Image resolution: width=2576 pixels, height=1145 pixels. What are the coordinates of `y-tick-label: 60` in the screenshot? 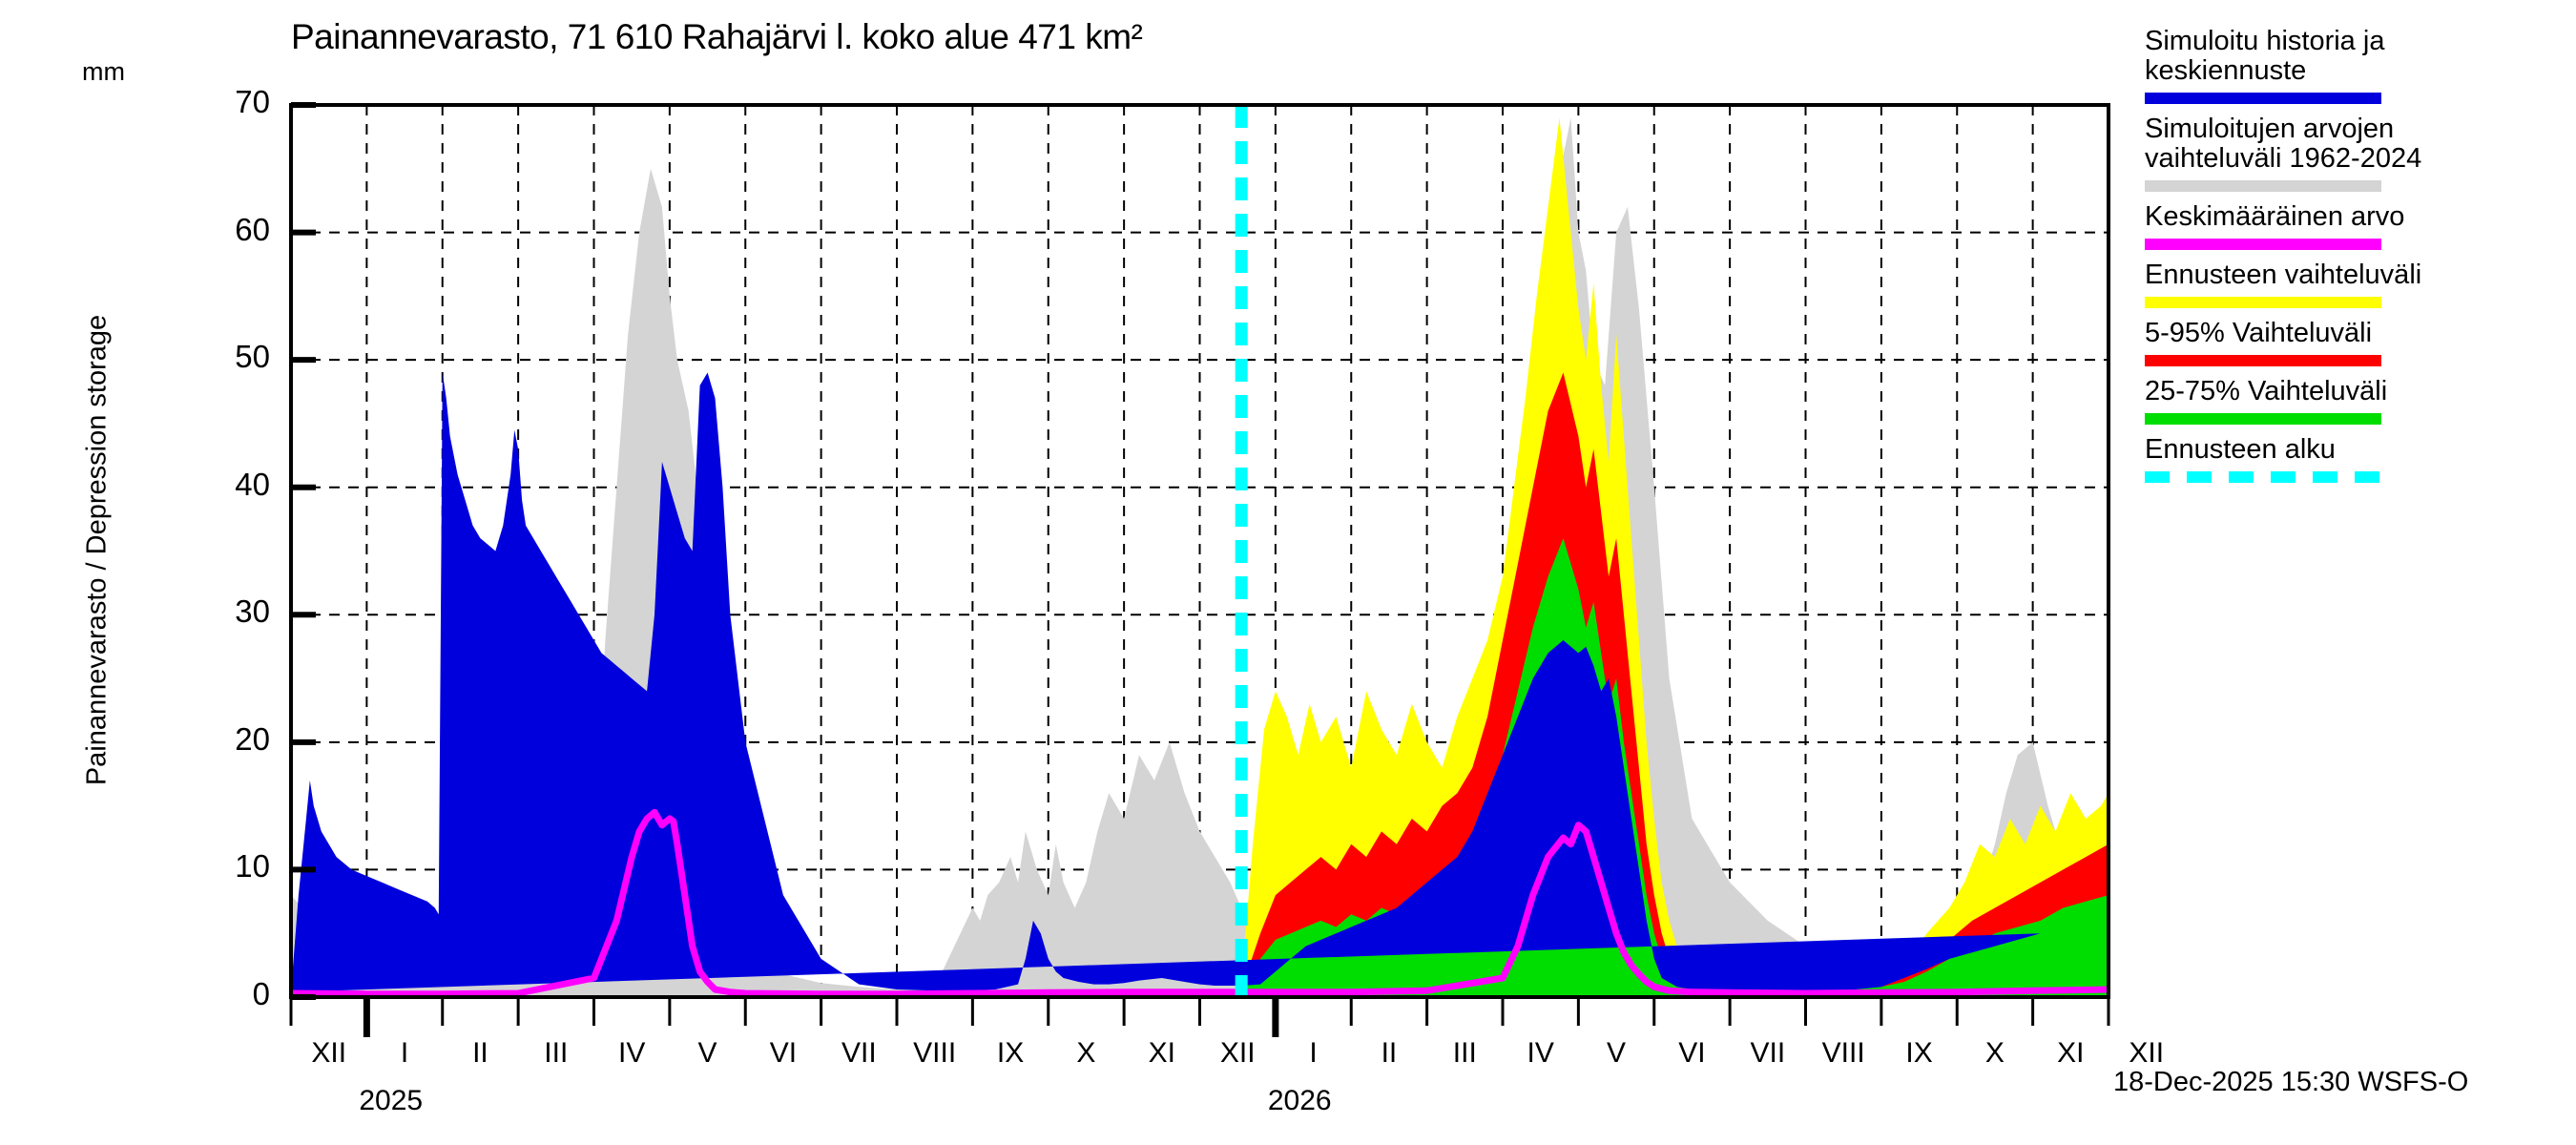 It's located at (252, 229).